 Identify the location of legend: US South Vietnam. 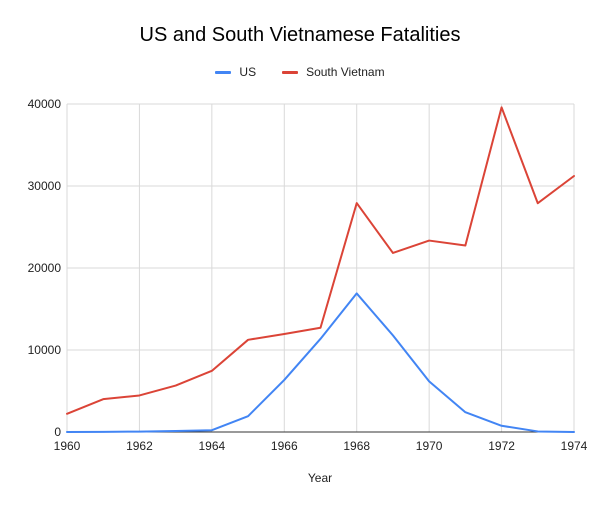
(300, 72).